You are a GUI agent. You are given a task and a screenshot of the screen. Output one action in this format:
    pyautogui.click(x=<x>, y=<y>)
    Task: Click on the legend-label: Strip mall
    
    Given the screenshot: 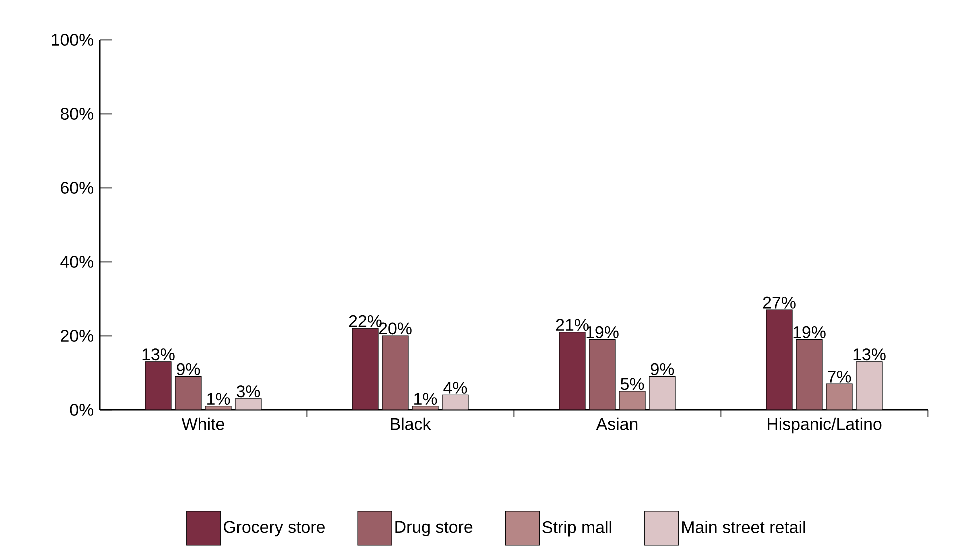 What is the action you would take?
    pyautogui.click(x=577, y=529)
    